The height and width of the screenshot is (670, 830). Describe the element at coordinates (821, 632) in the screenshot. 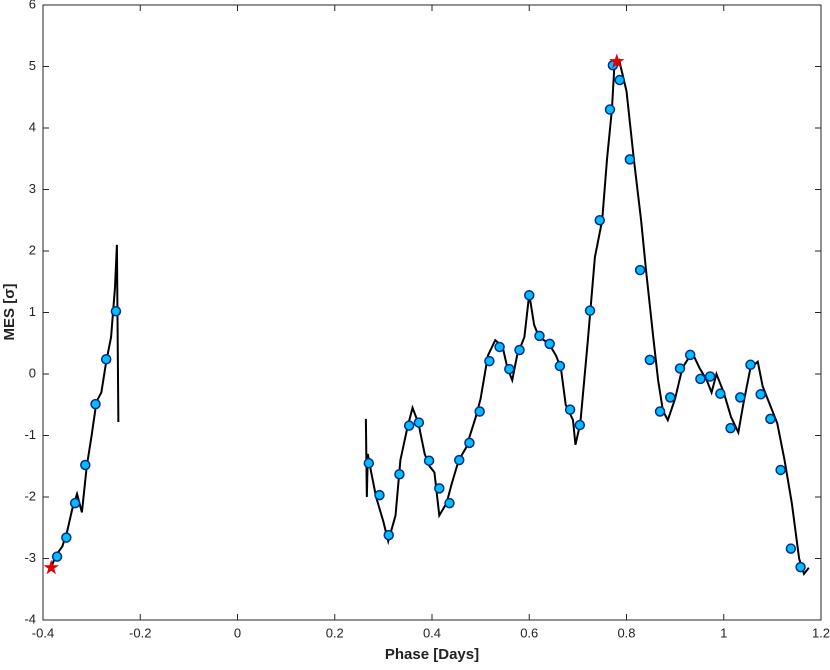

I see `x-tick-label: 1.2` at that location.